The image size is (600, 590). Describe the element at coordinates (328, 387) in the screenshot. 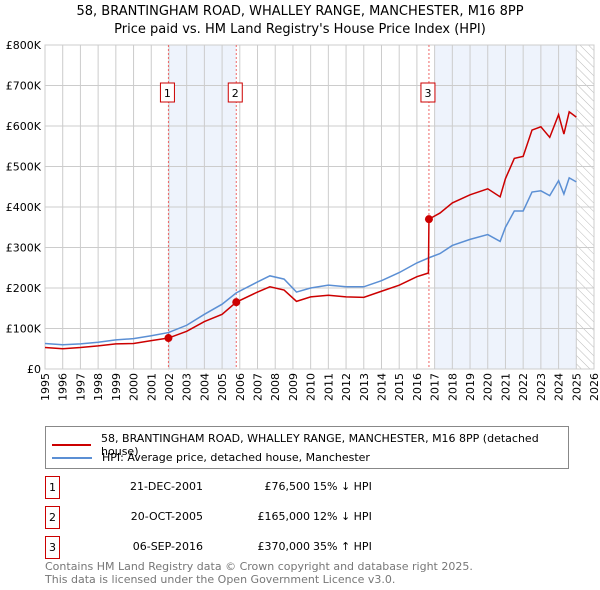

I see `x-tick-label: 2011` at that location.